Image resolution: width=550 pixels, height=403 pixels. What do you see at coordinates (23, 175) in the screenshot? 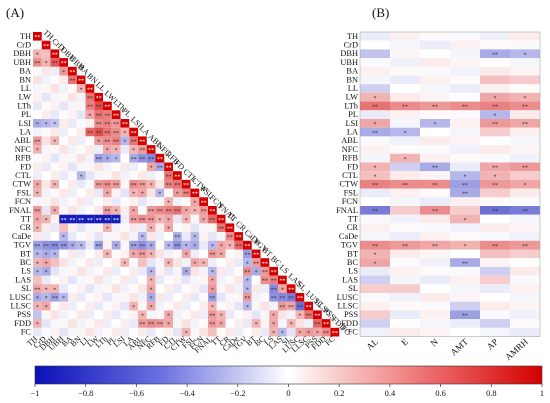
I see `panel-a-row-label: CTL` at bounding box center [23, 175].